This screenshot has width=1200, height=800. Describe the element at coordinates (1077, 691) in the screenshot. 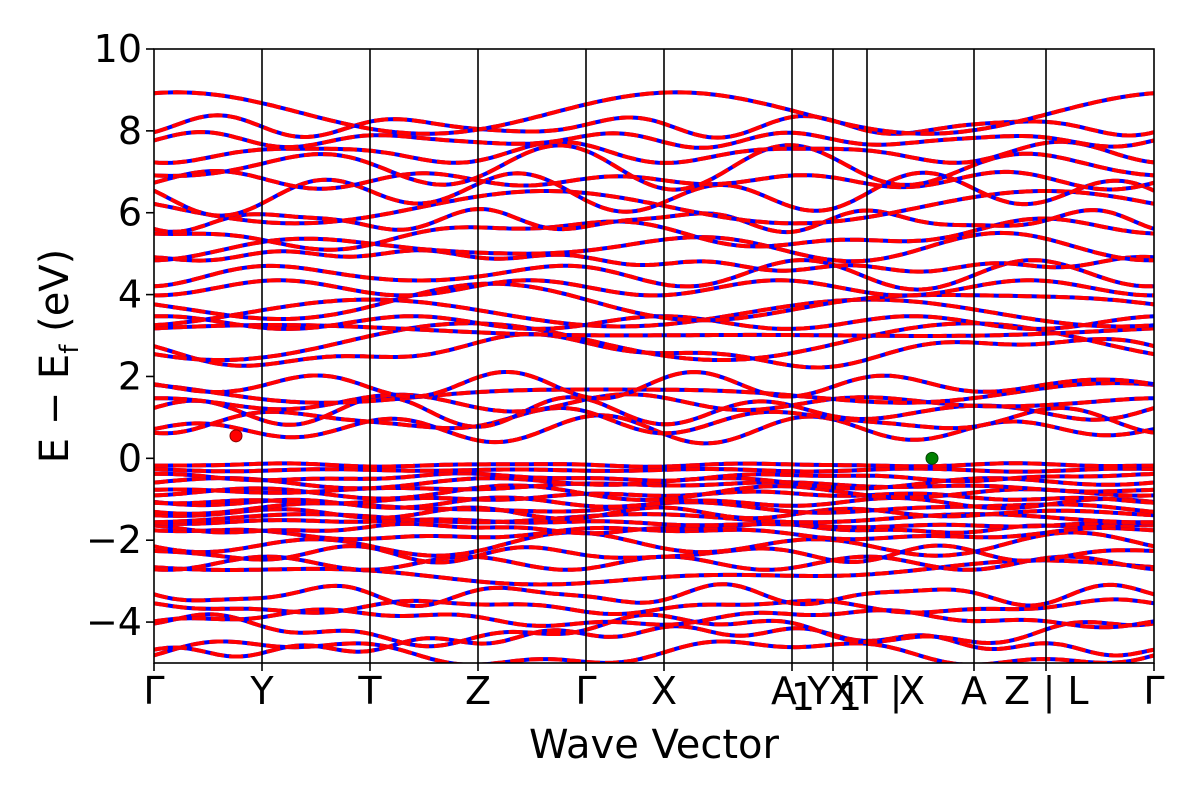

I see `x-tick-label: L` at that location.